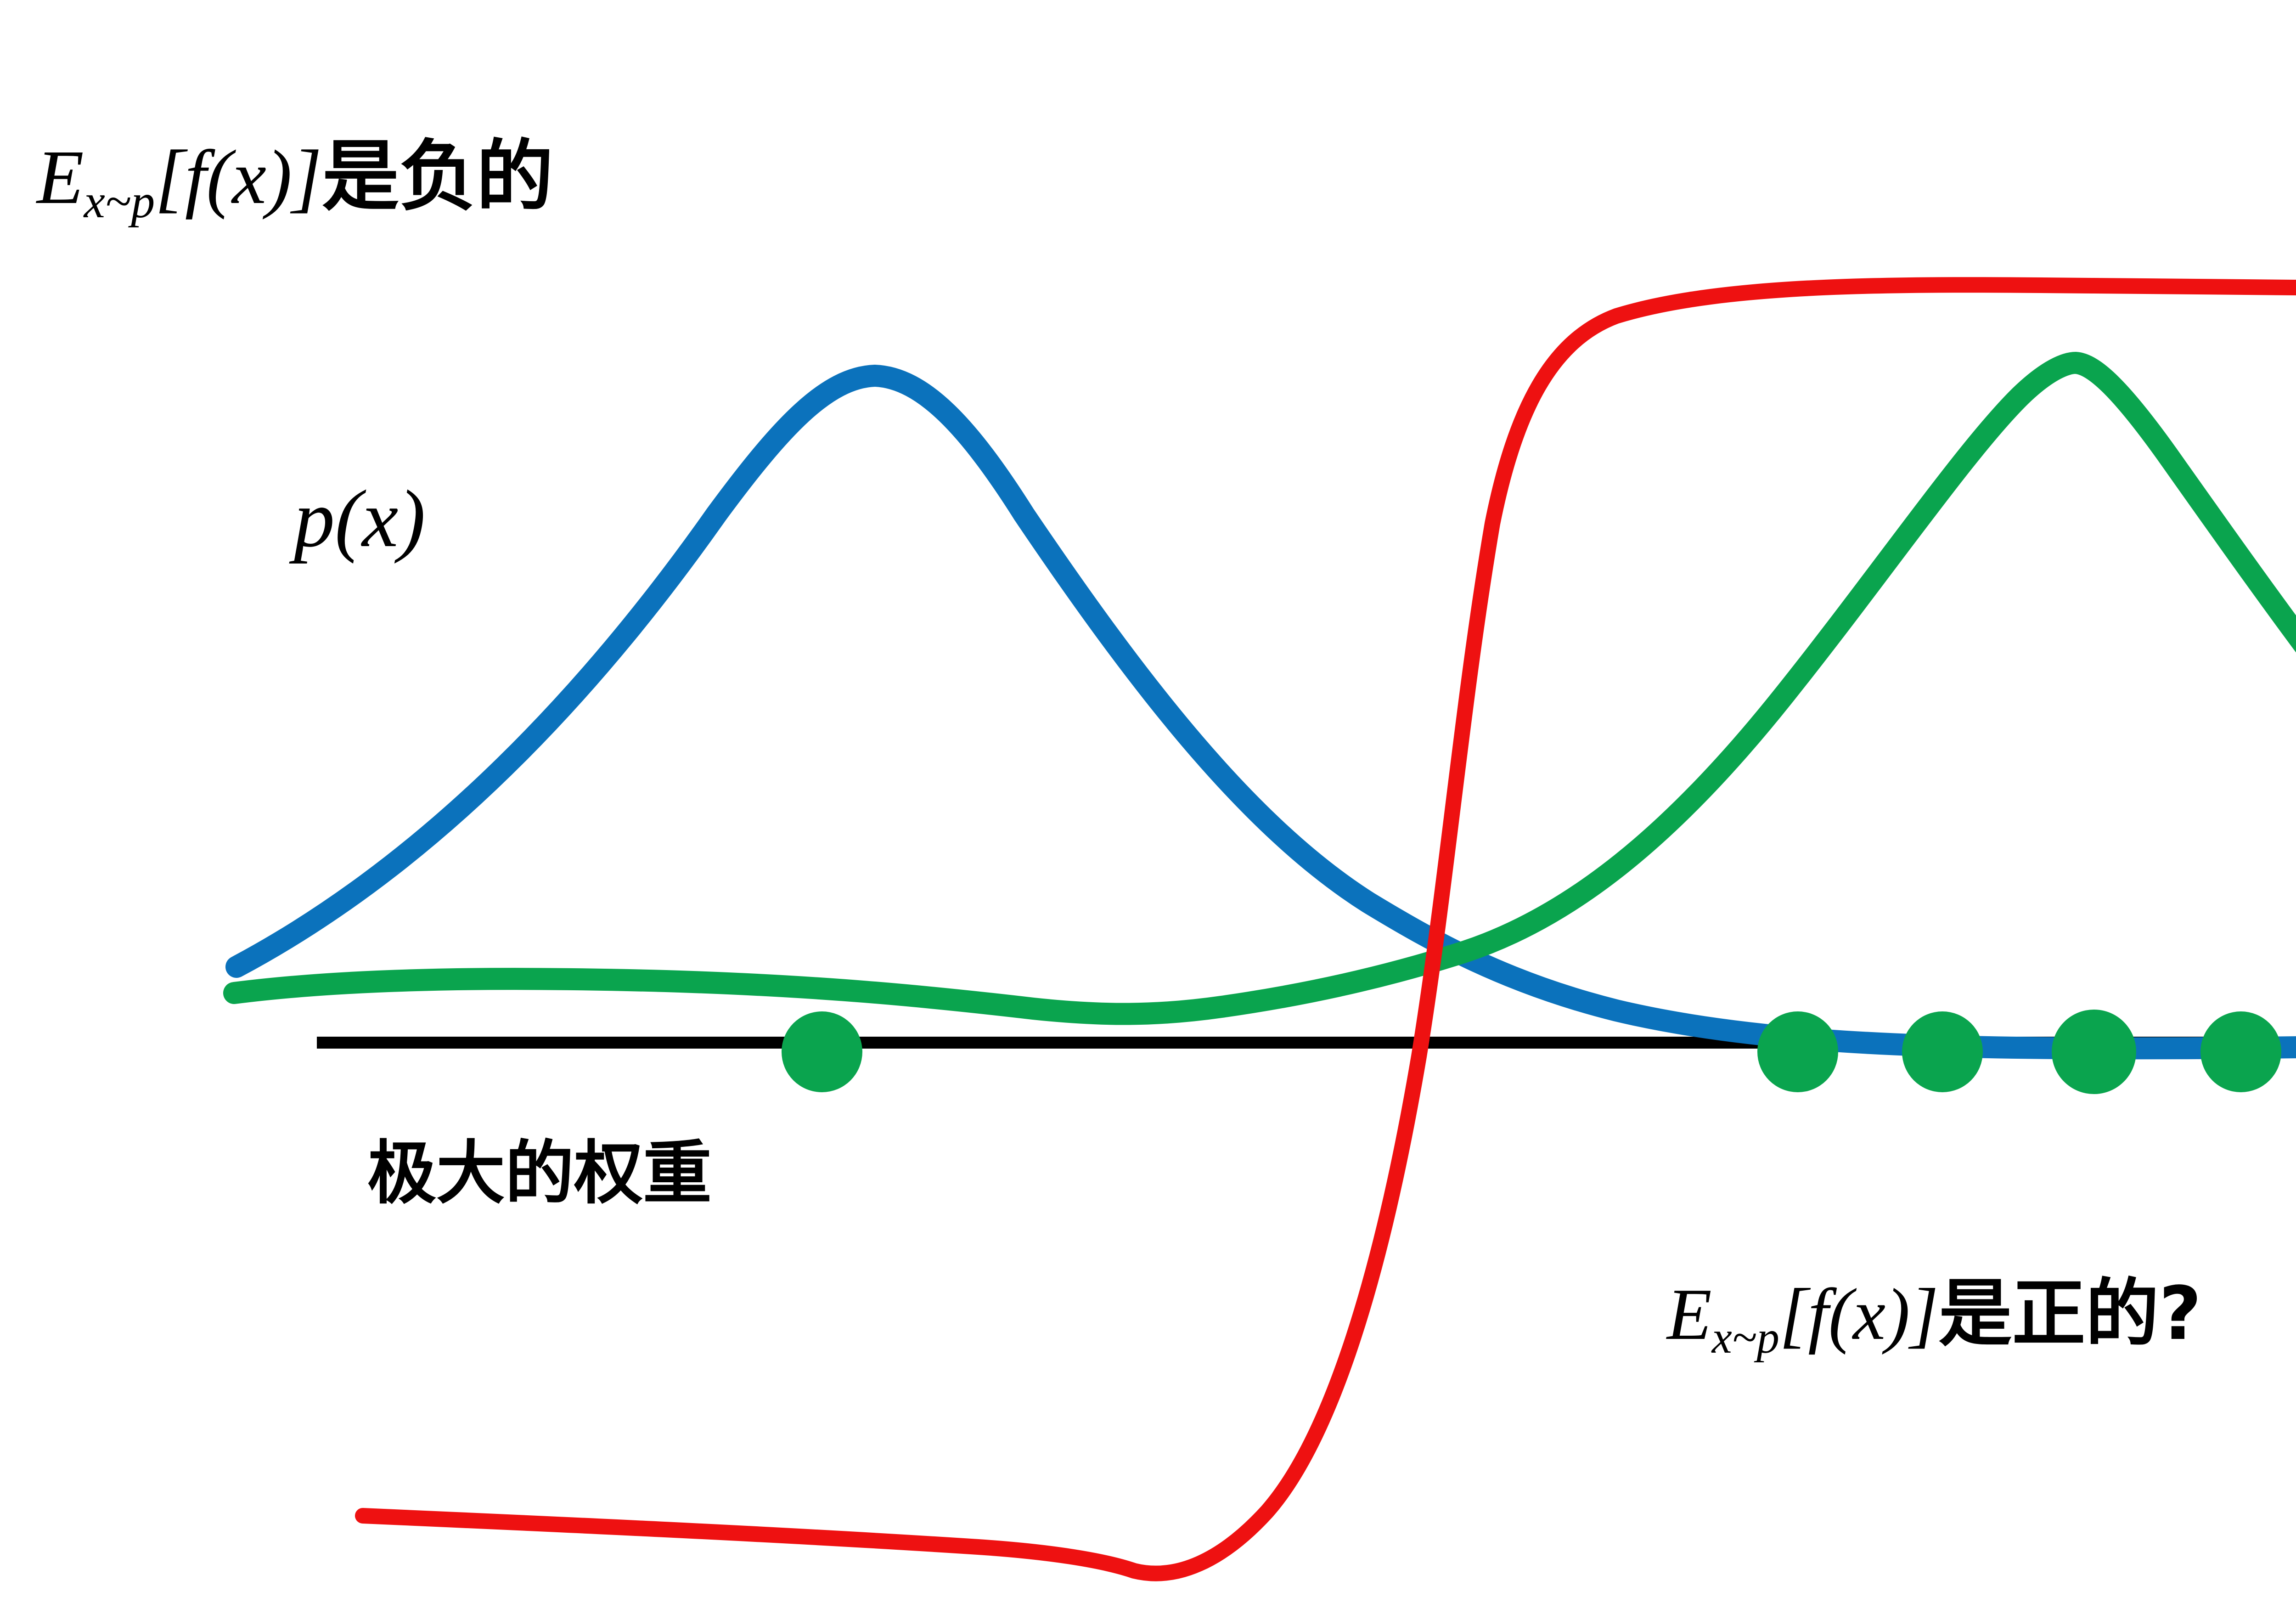  Describe the element at coordinates (1859, 1314) in the screenshot. I see `expectation-bracket-2: [f(x)]` at that location.